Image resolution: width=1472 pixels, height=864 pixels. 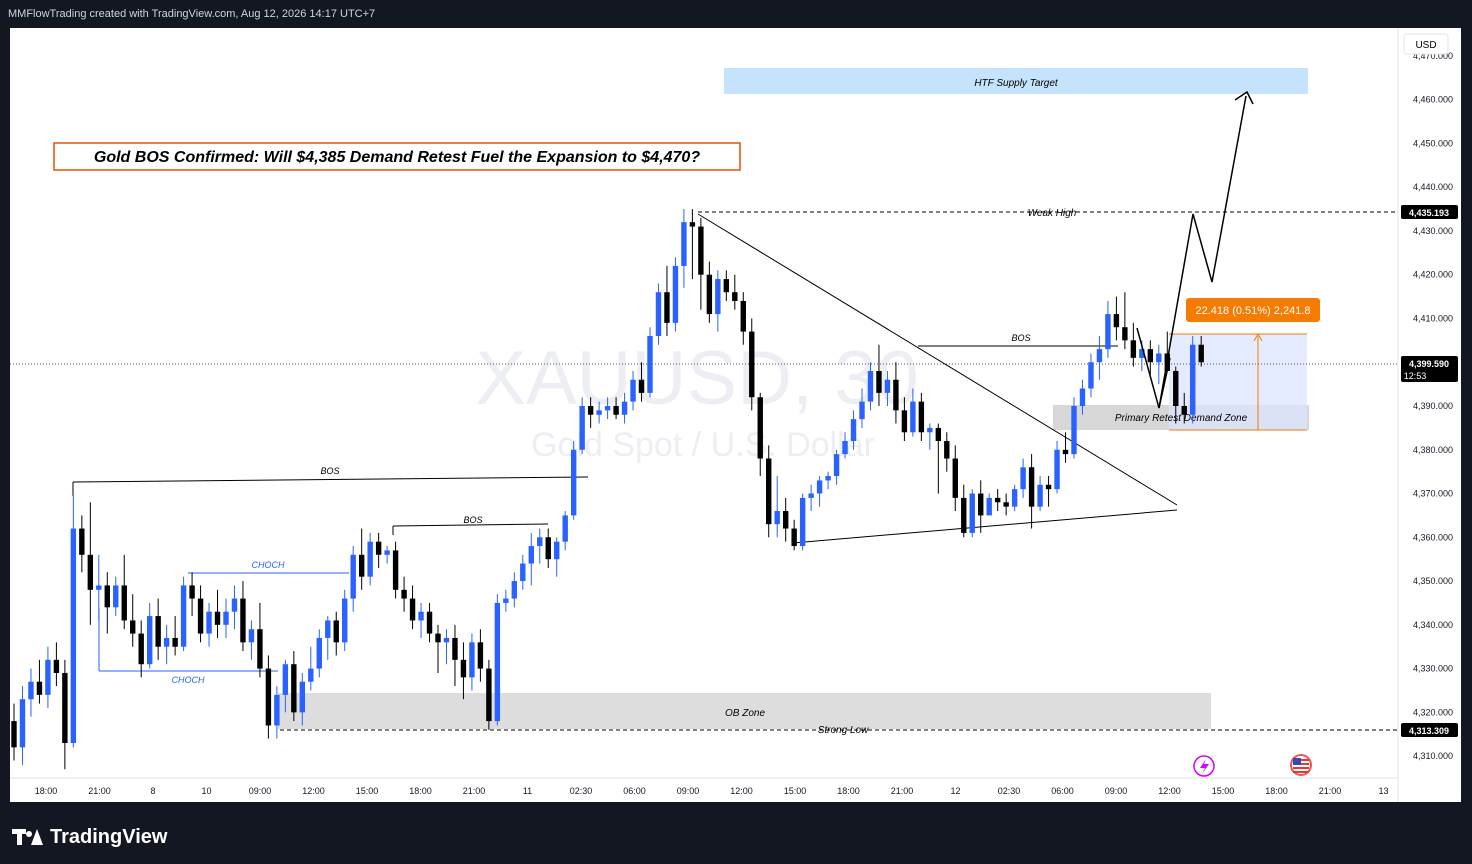 What do you see at coordinates (843, 730) in the screenshot?
I see `strong-low-label: Strong Low` at bounding box center [843, 730].